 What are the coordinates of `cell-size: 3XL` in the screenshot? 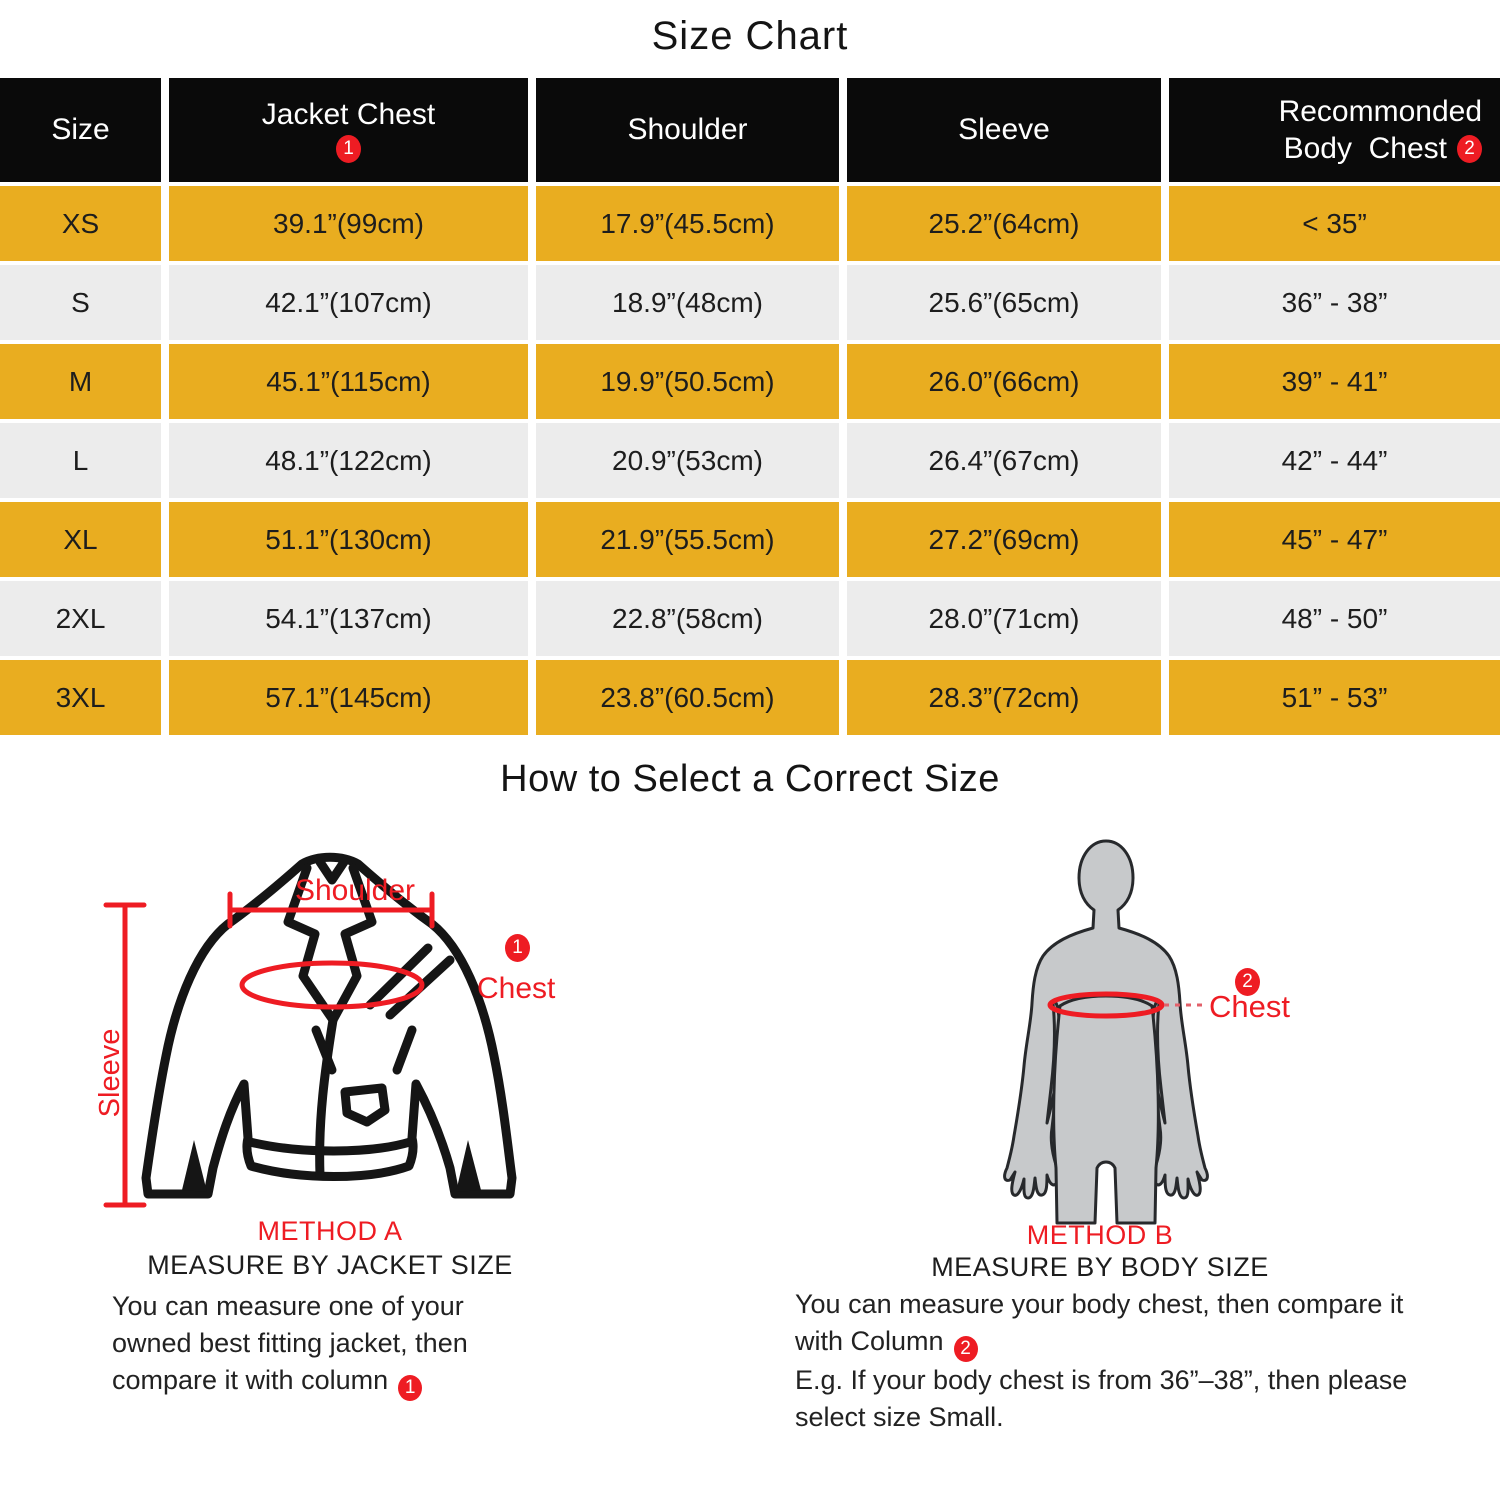 It's located at (80, 697).